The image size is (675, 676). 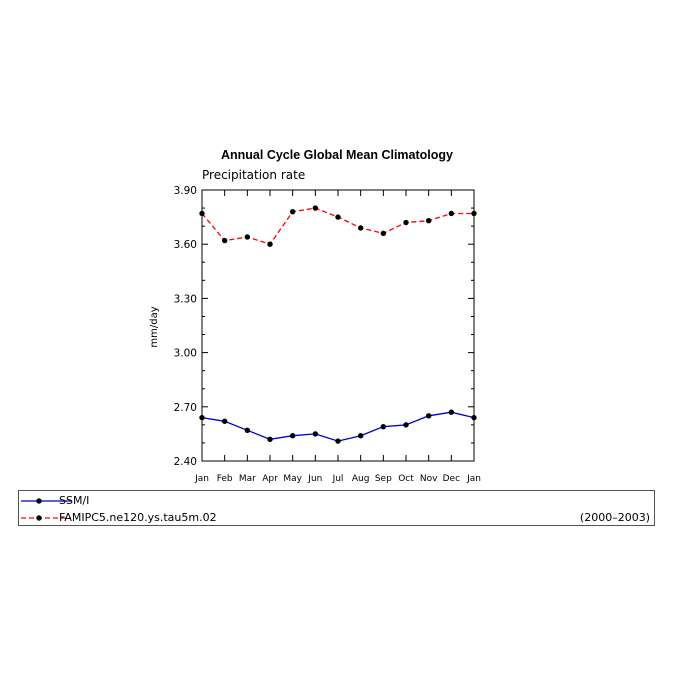 What do you see at coordinates (46, 518) in the screenshot?
I see `legend-swatch-famipc5` at bounding box center [46, 518].